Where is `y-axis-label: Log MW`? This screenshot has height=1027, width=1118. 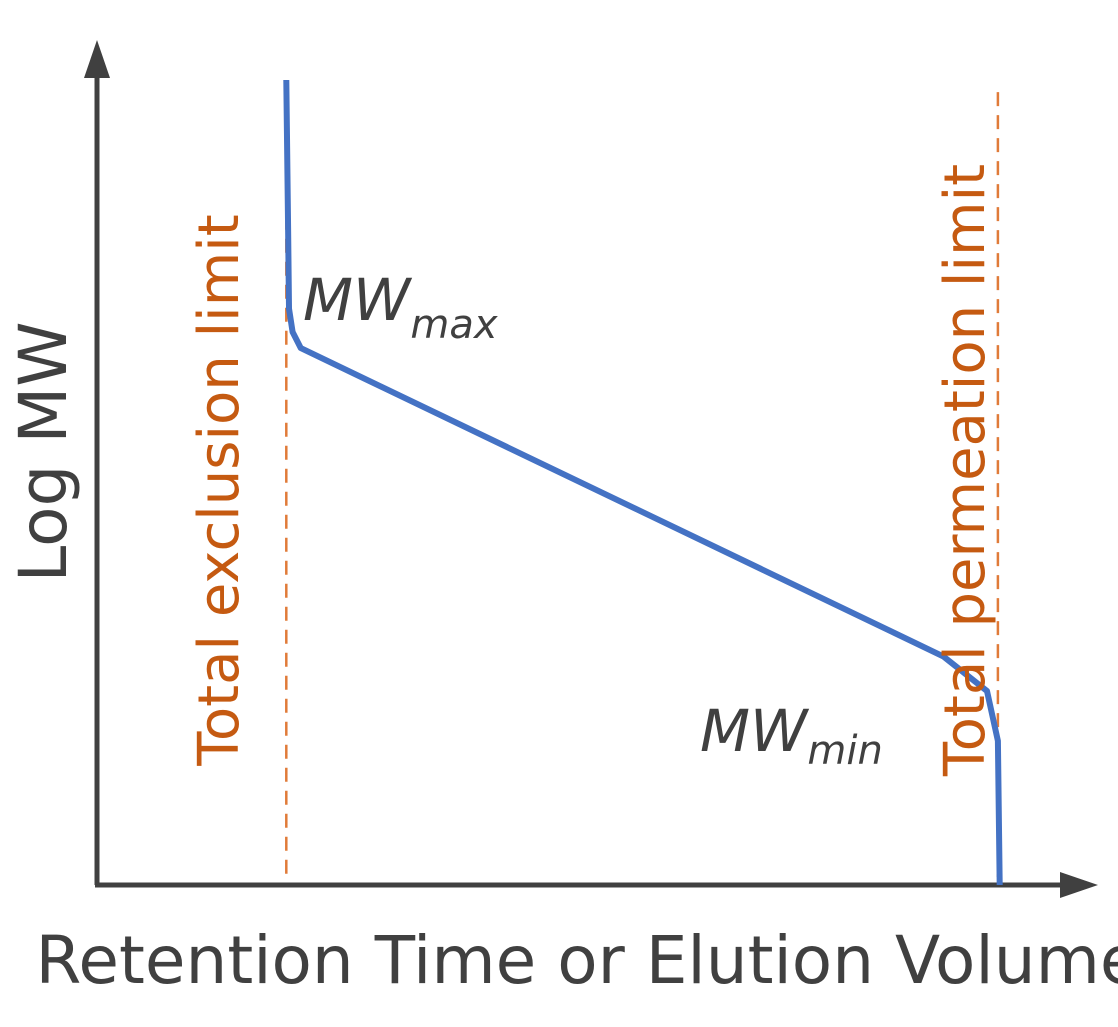 y-axis-label: Log MW is located at coordinates (43, 451).